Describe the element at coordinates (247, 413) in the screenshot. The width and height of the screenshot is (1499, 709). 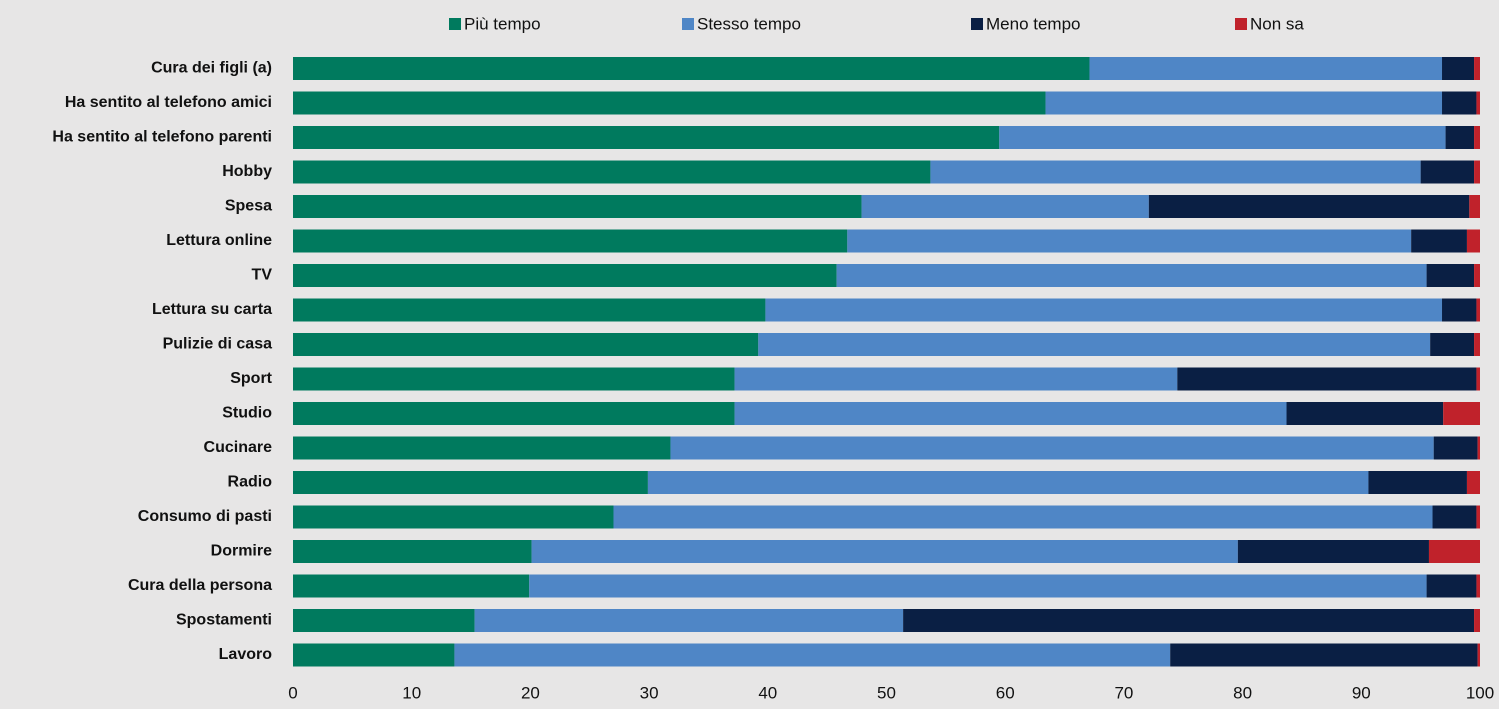
I see `category-label: Studio` at that location.